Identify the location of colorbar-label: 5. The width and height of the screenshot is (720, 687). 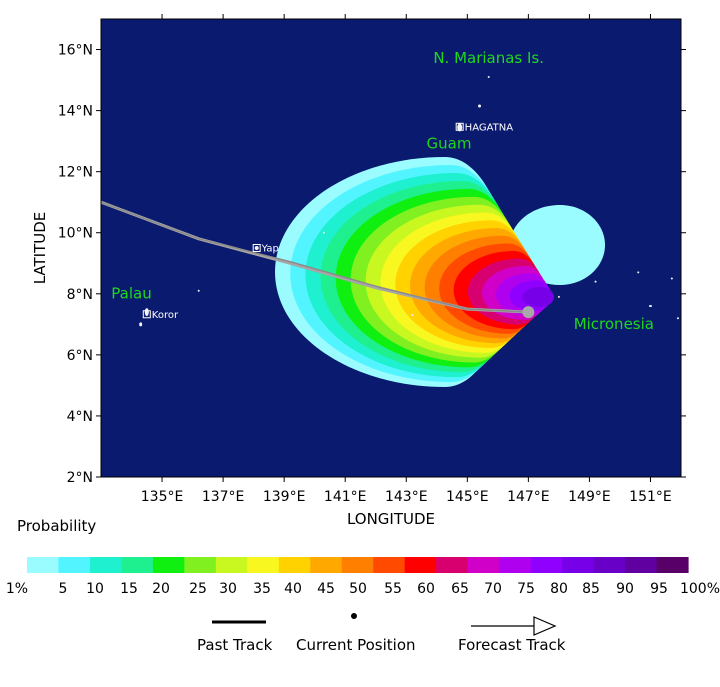
(63, 589).